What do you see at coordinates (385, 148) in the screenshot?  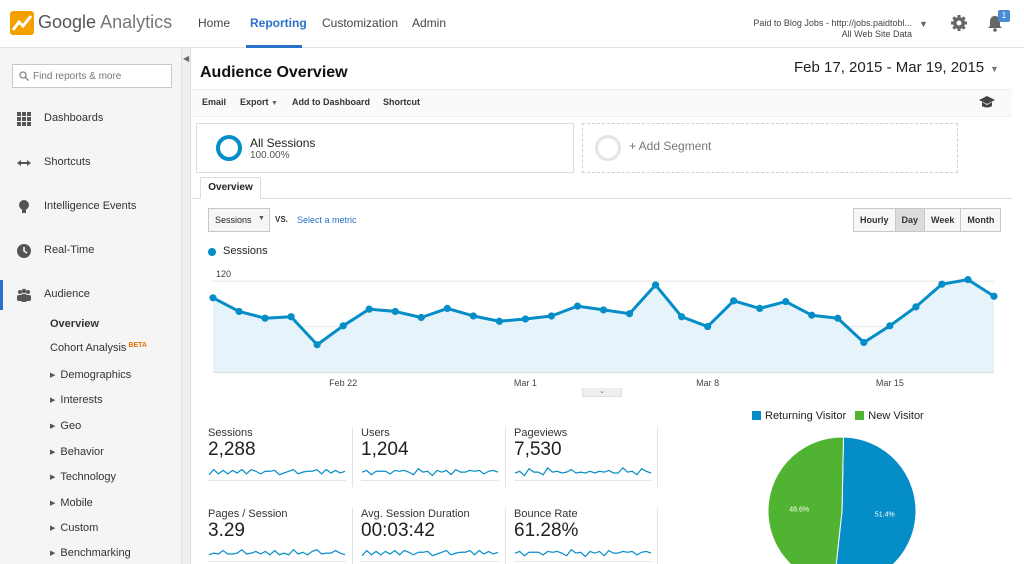 I see `segment-all-sessions: All Sessions 100.00%` at bounding box center [385, 148].